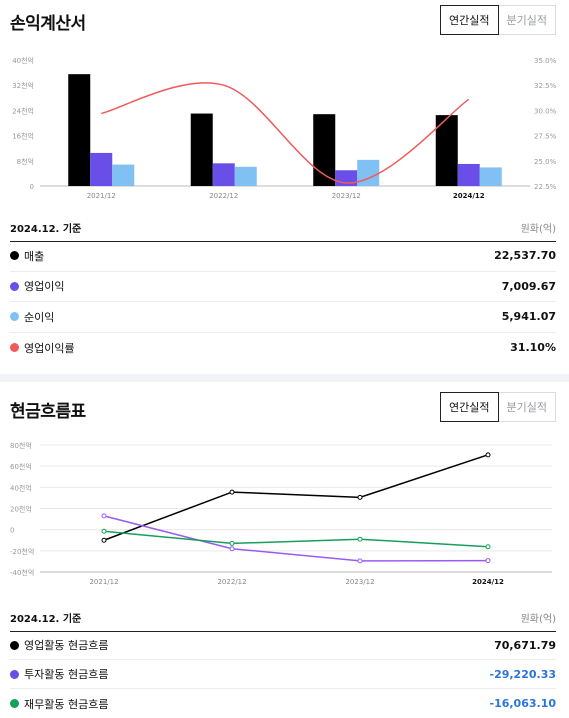 This screenshot has height=718, width=569. Describe the element at coordinates (283, 231) in the screenshot. I see `income-summary-header: 2024.12. 기준 원화(억)` at that location.